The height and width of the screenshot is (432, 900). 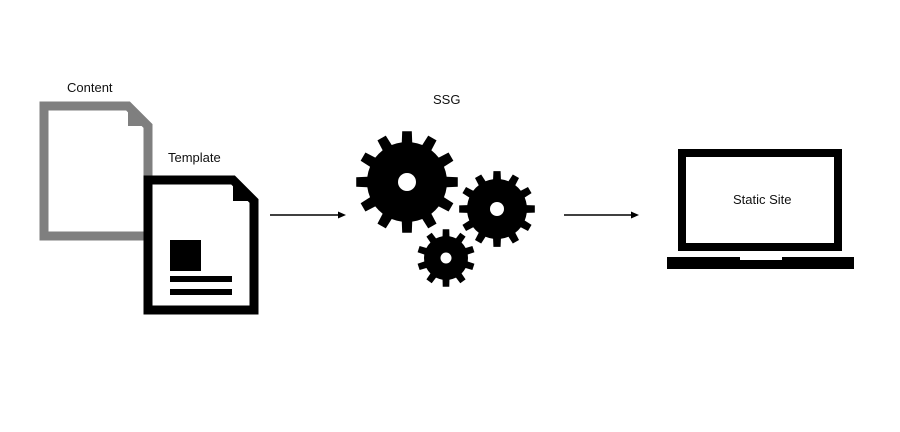 I want to click on large-gear-hole, so click(x=407, y=182).